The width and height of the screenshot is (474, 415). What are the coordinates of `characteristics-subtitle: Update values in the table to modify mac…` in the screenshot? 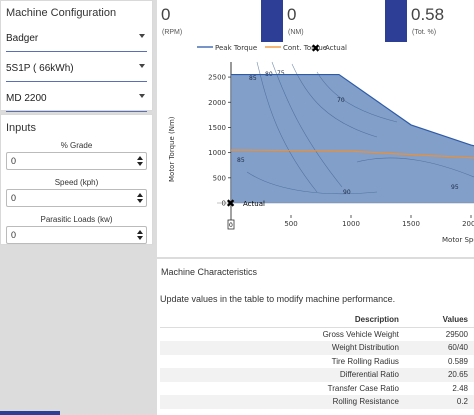 It's located at (278, 299).